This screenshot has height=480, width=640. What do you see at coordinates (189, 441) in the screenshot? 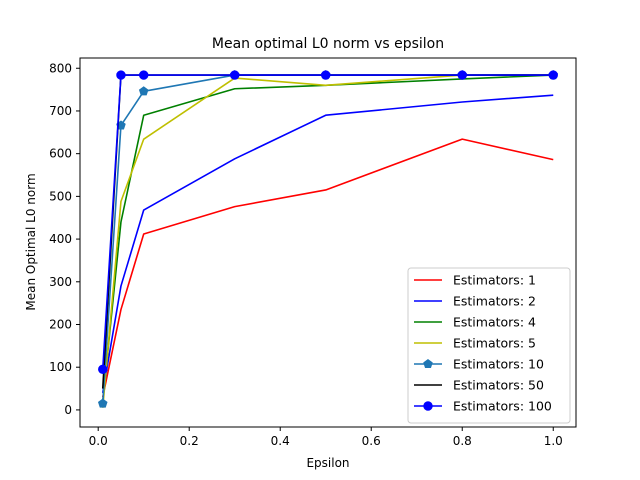
I see `x-tick-label: 0.2` at bounding box center [189, 441].